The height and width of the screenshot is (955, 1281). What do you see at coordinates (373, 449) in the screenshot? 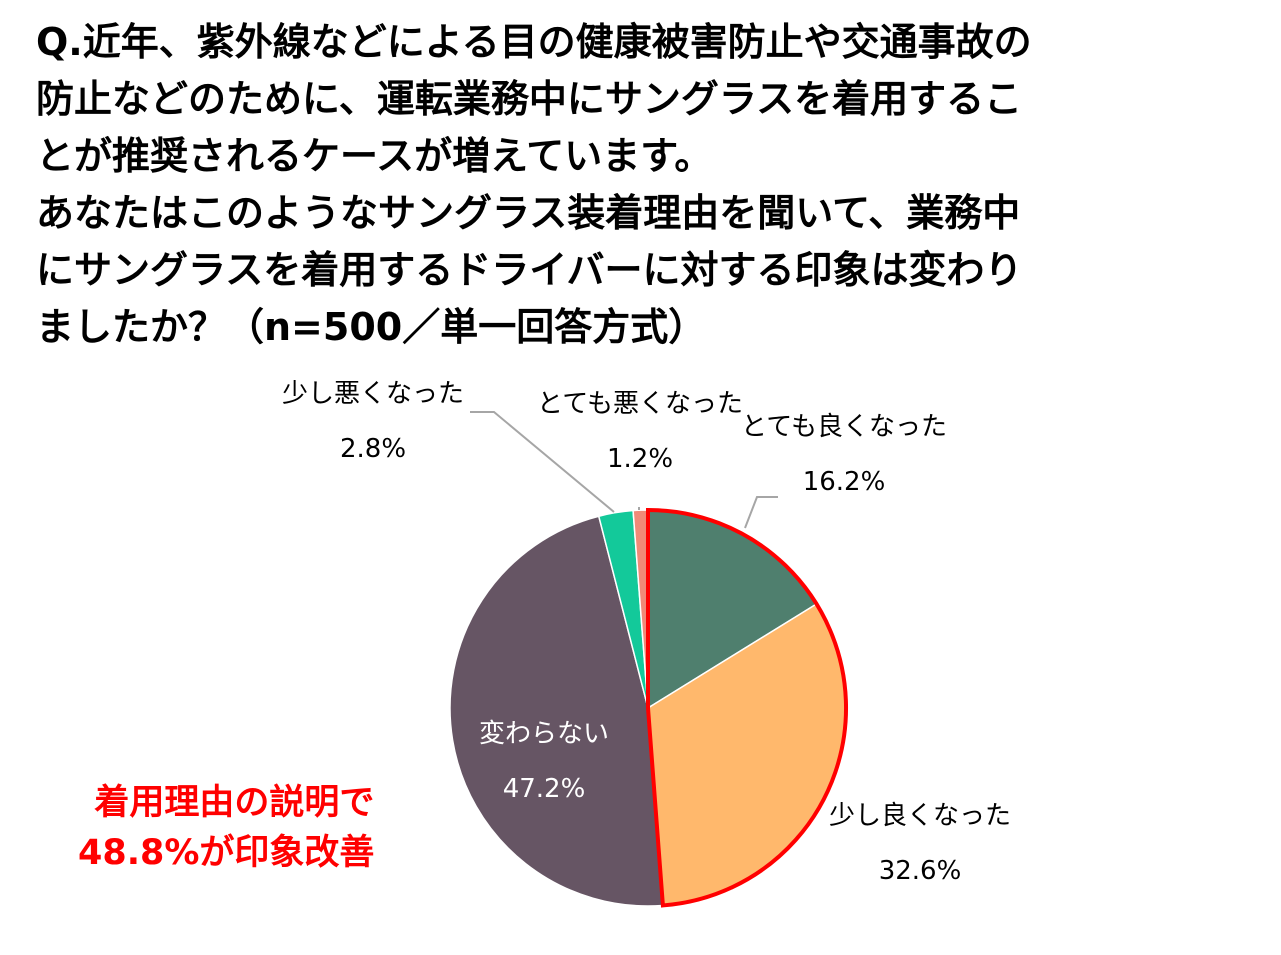
I see `slice-value-4: 2.8%` at bounding box center [373, 449].